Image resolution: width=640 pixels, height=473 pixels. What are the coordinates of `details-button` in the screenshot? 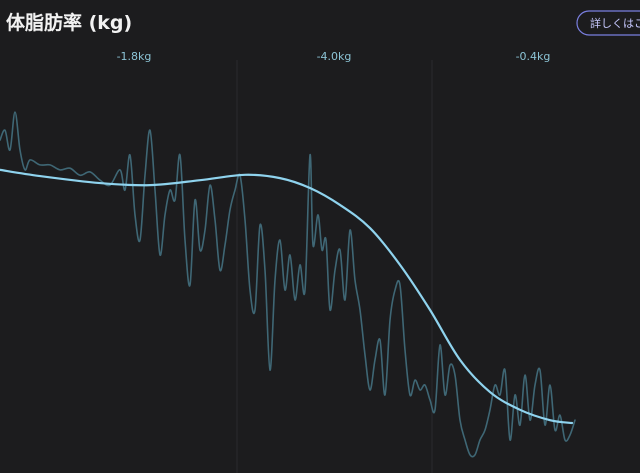 It's located at (608, 23).